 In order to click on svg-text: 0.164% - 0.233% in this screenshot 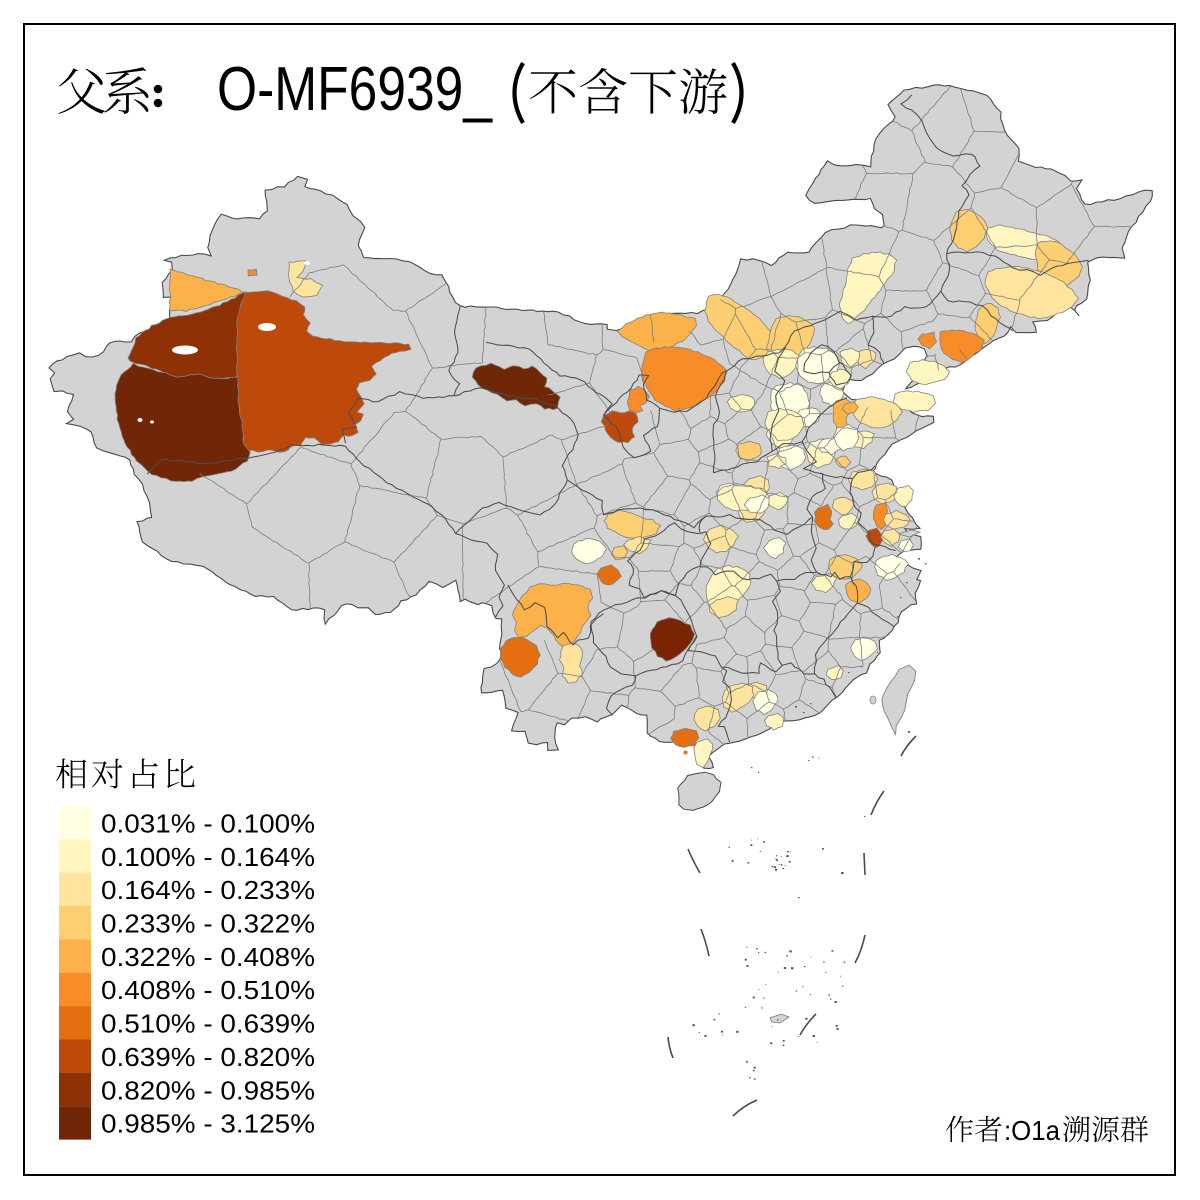, I will do `click(208, 890)`.